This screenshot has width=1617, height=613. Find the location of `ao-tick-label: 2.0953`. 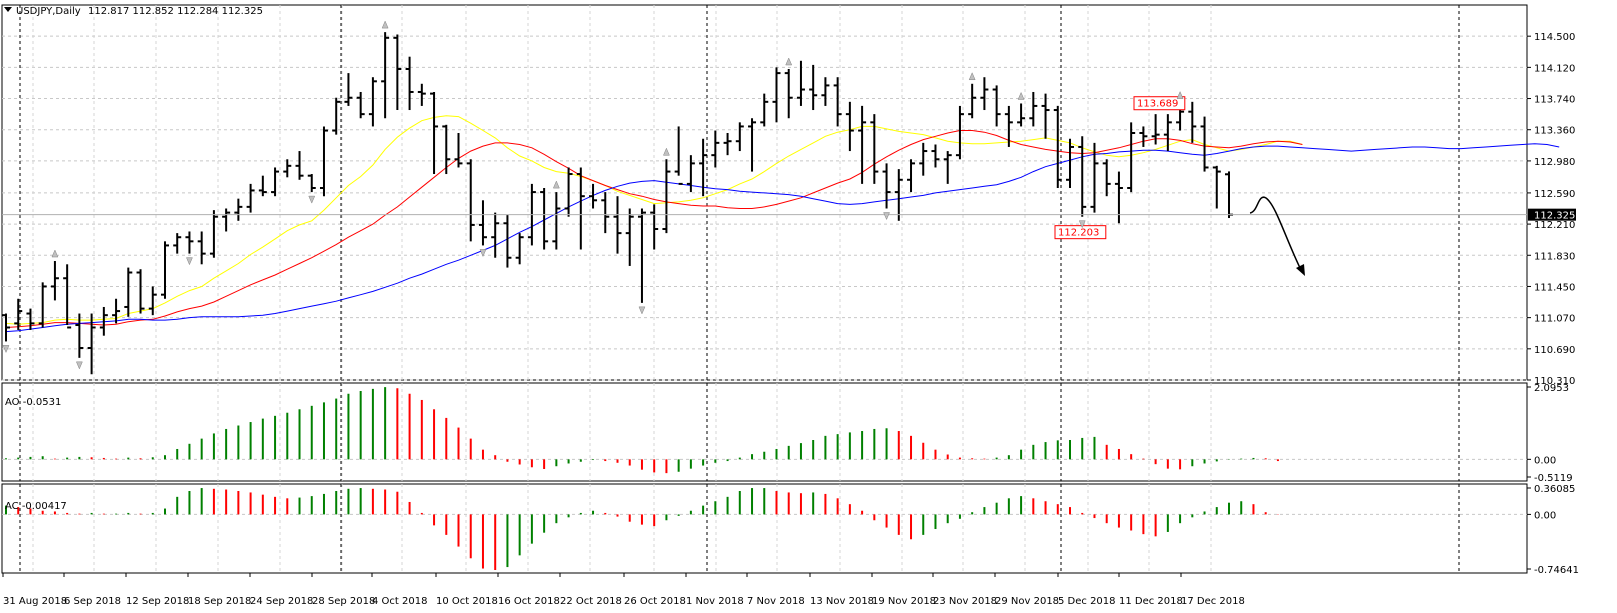

ao-tick-label: 2.0953 is located at coordinates (1551, 388).